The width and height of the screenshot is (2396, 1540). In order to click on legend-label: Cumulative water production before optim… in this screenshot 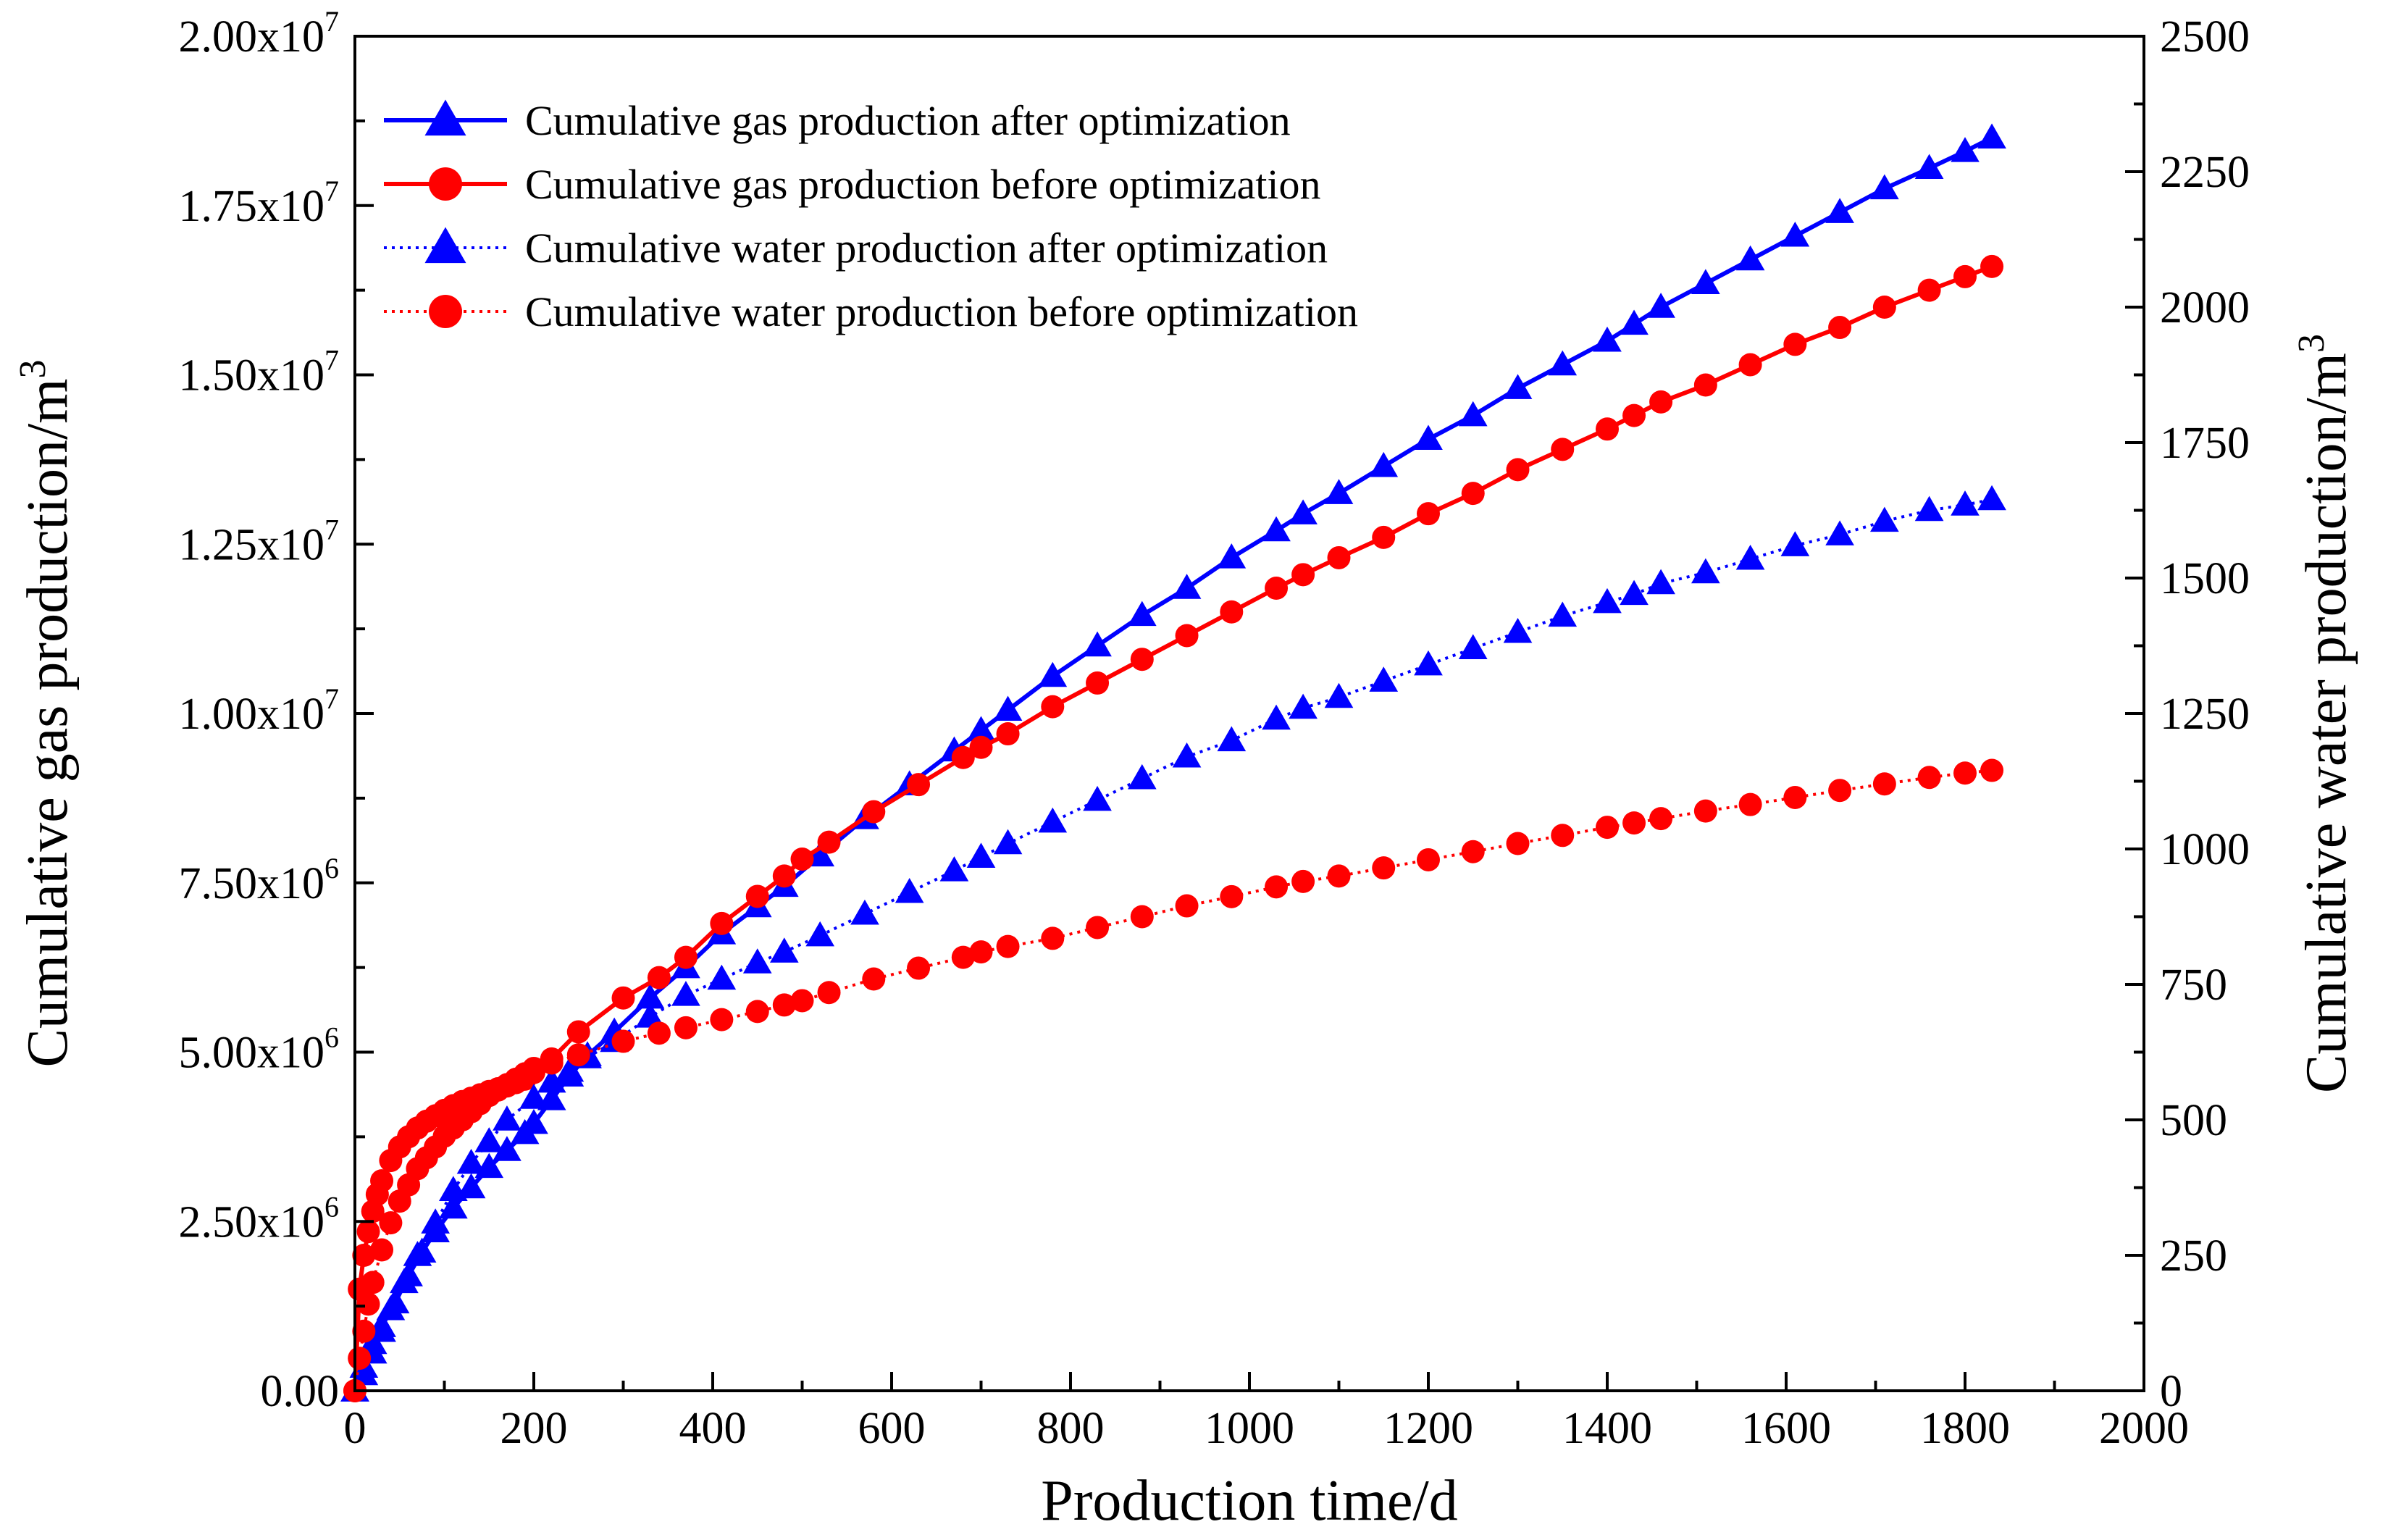, I will do `click(941, 311)`.